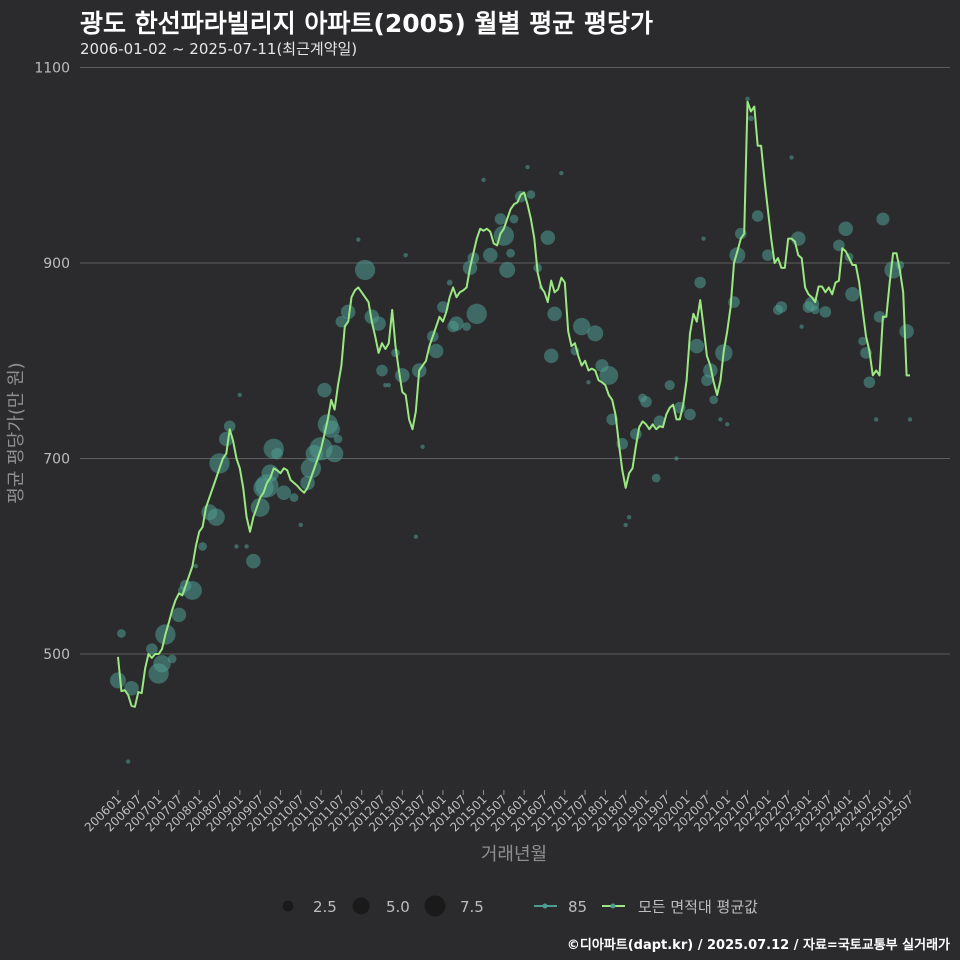 The height and width of the screenshot is (960, 960). What do you see at coordinates (219, 49) in the screenshot?
I see `chart-subtitle: 2006-01-02 ~ 2025-07-11(최근계약일)` at bounding box center [219, 49].